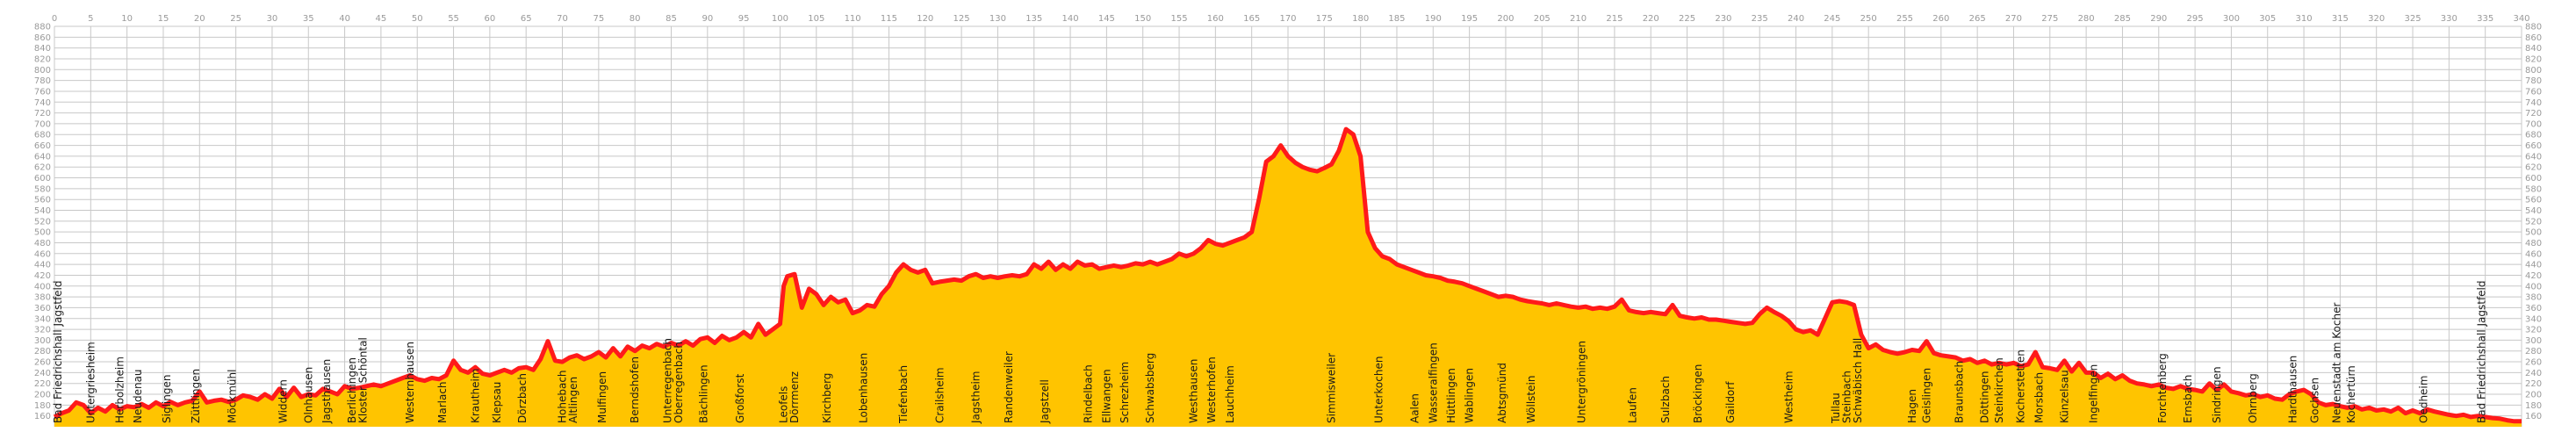 The width and height of the screenshot is (2576, 432). I want to click on place-label: Tiefenbach, so click(903, 394).